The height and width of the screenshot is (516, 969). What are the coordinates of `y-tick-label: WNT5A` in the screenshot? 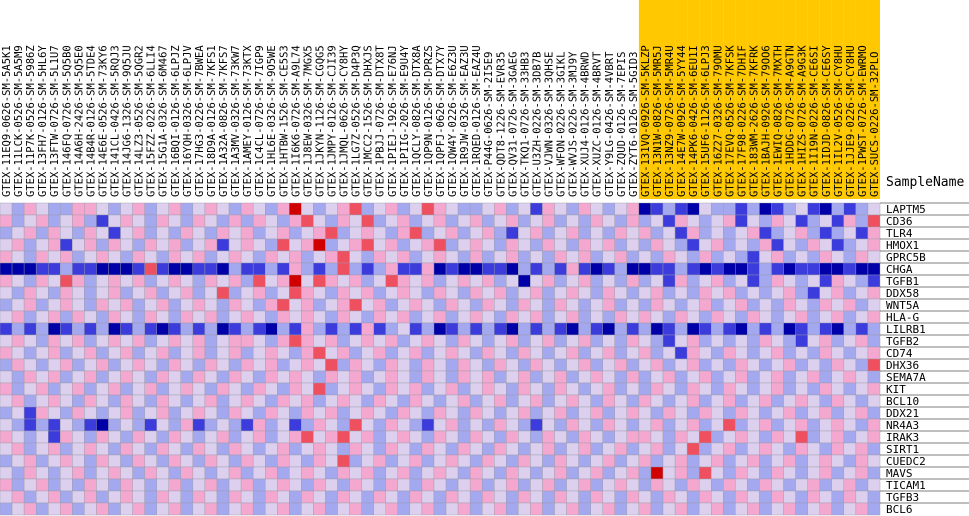 It's located at (902, 305).